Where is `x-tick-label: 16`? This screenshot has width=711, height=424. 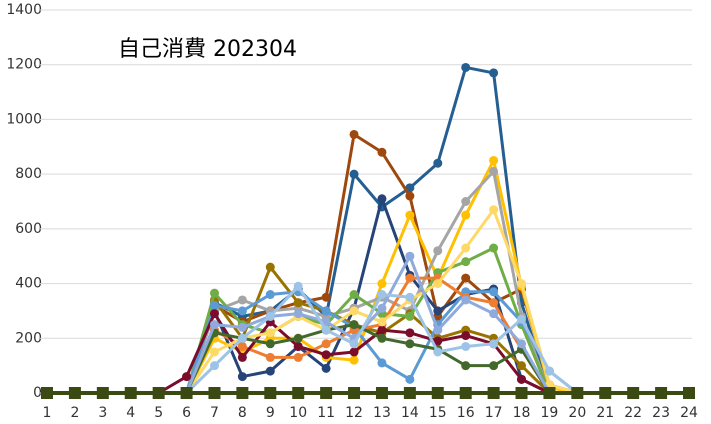 x-tick-label: 16 is located at coordinates (466, 413).